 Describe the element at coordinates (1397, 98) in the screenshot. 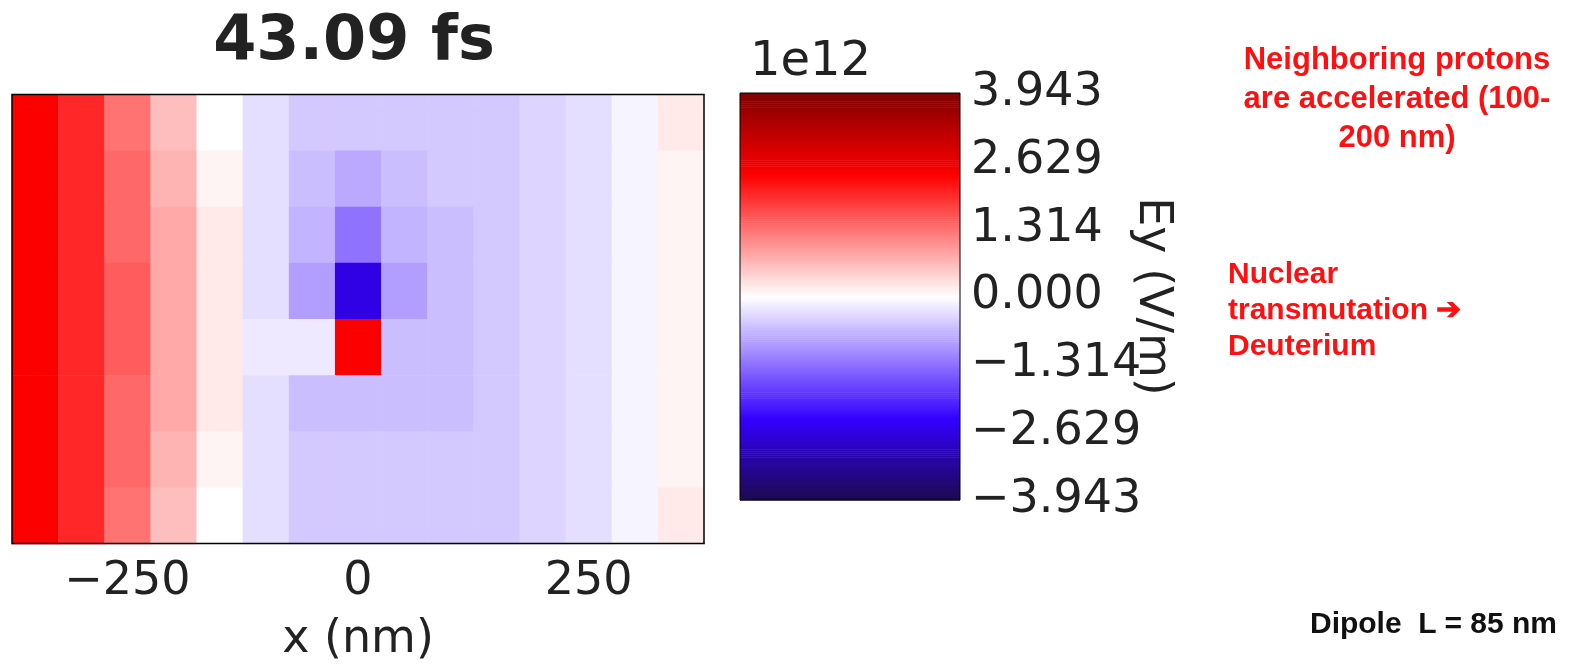

I see `text: Neighboring protons are accelerated (100-200 nm)` at that location.